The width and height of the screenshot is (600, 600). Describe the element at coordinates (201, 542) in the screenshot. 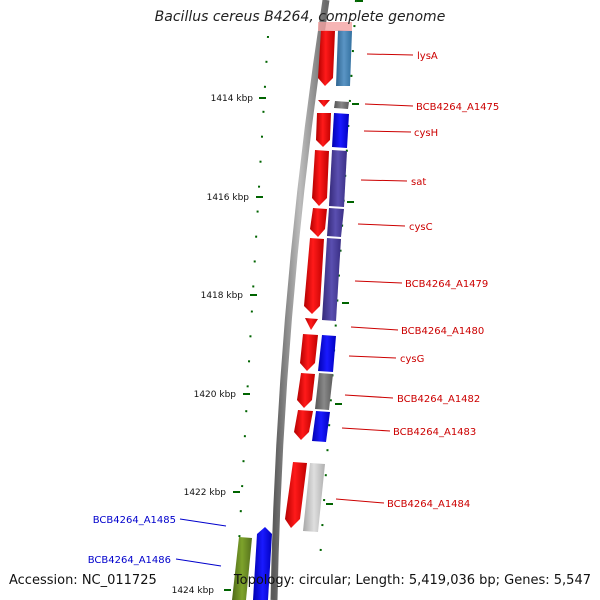

I see `label-leaders-left` at that location.